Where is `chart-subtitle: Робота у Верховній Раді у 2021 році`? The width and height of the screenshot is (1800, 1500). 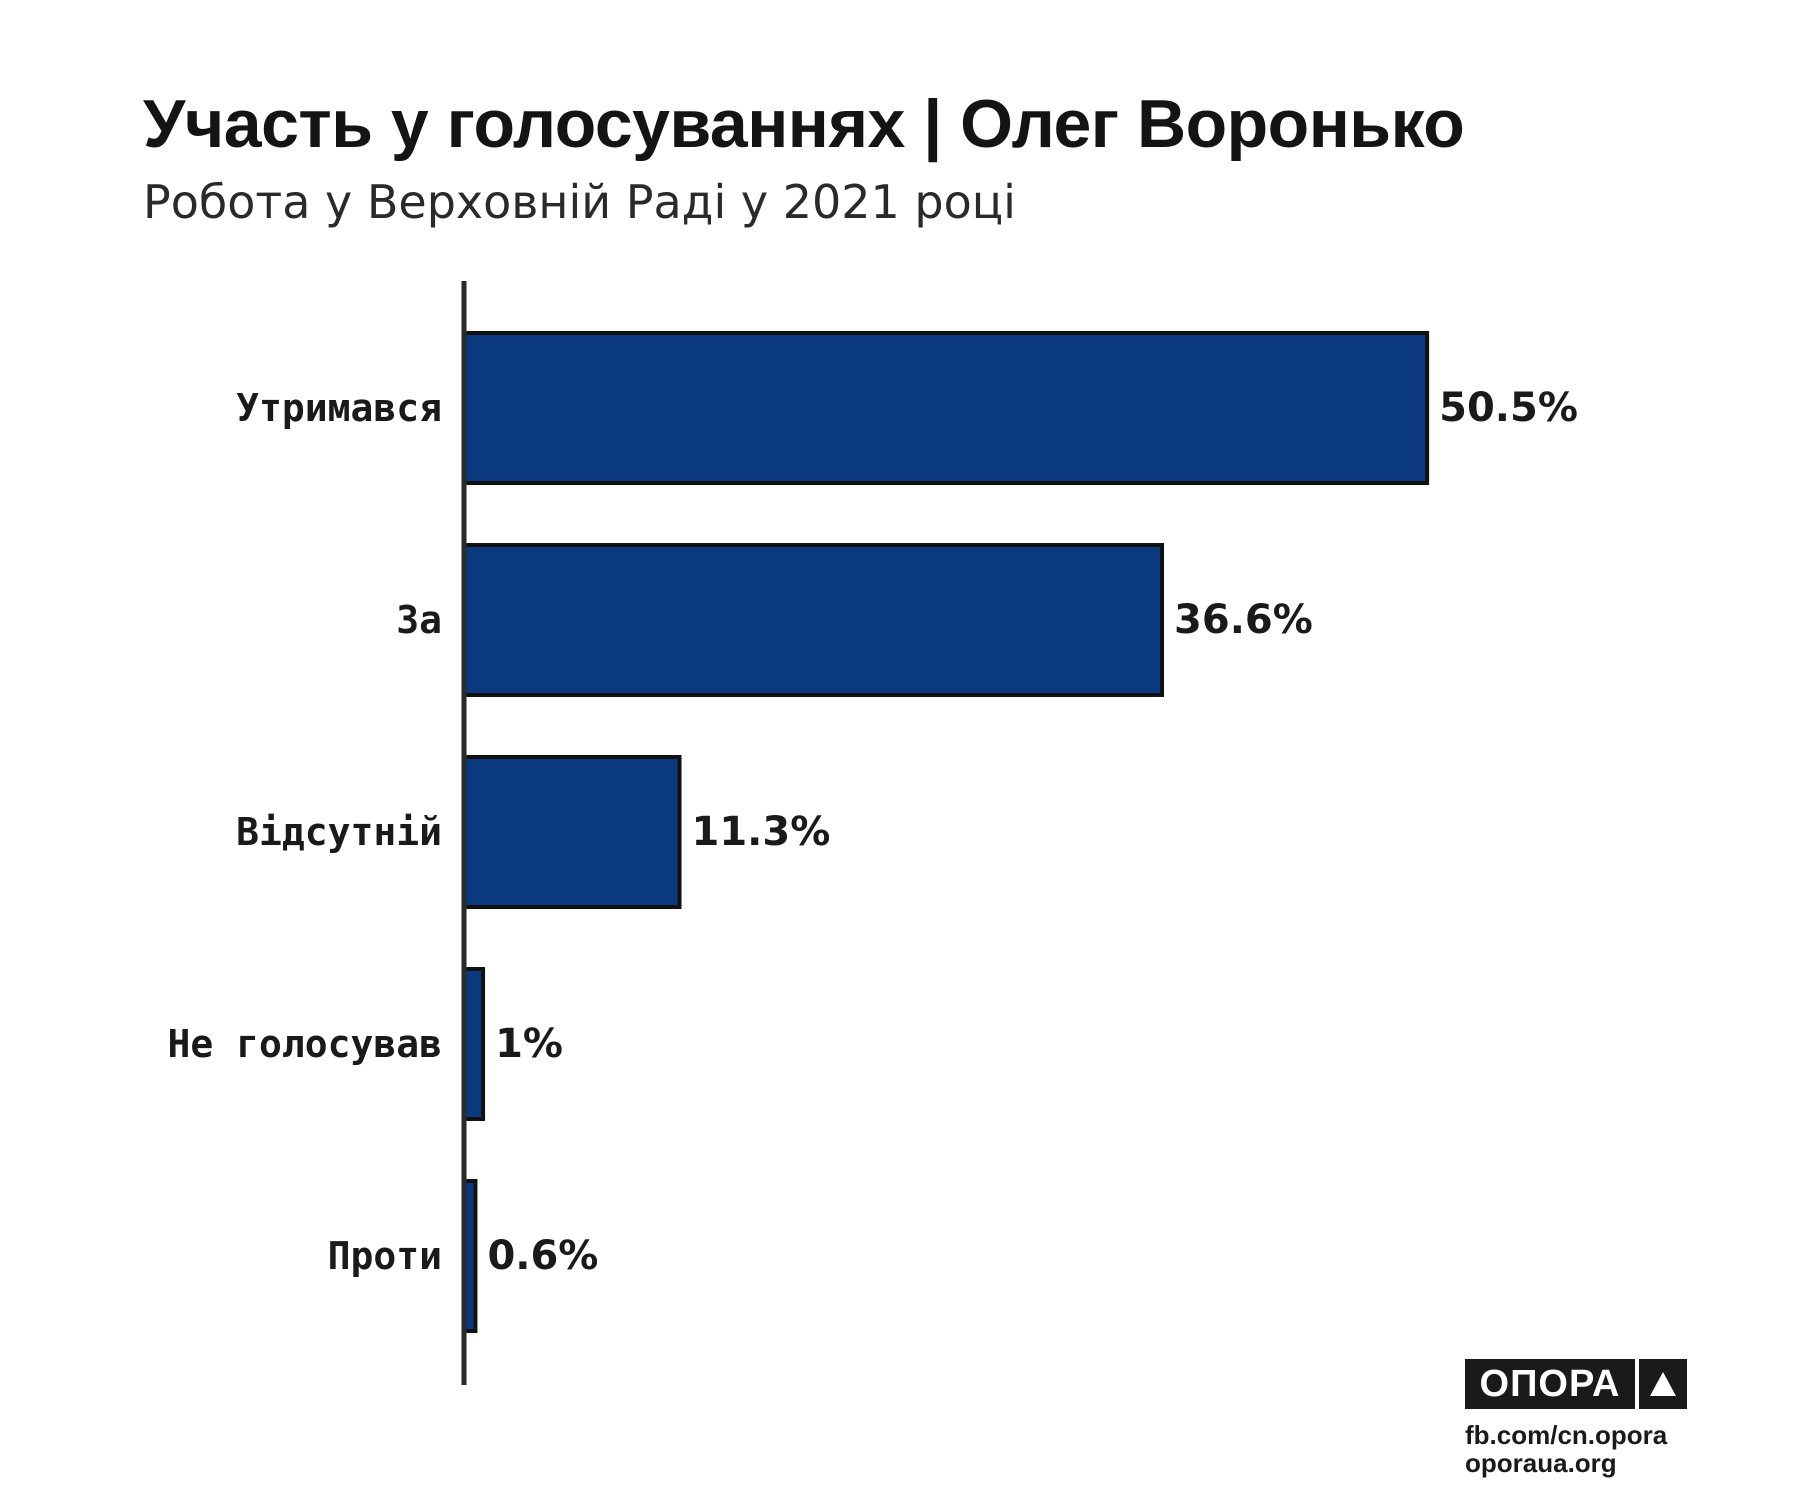
chart-subtitle: Робота у Верховній Раді у 2021 році is located at coordinates (579, 202).